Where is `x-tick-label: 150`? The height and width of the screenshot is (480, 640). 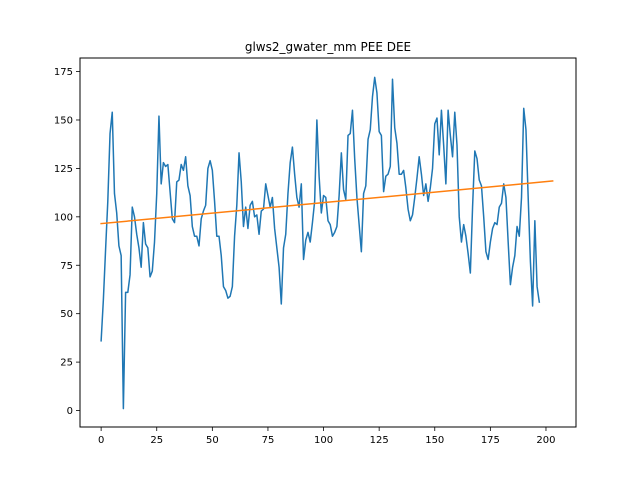
x-tick-label: 150 is located at coordinates (434, 440).